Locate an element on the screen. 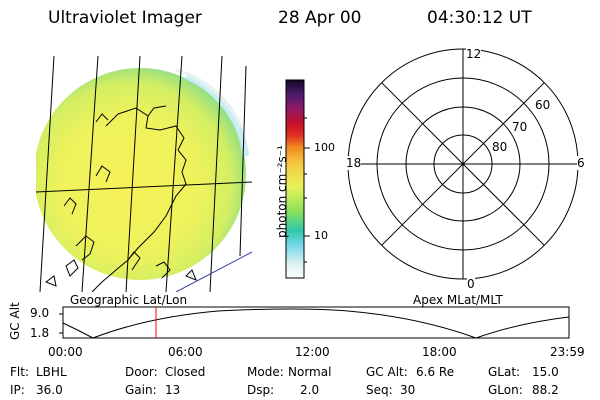 The height and width of the screenshot is (400, 600). time-tick-06: 06:00 is located at coordinates (185, 352).